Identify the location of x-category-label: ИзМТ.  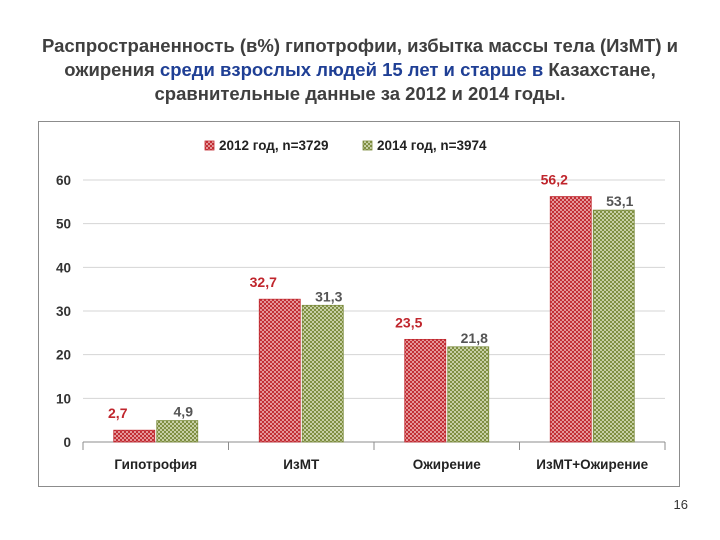
(301, 464).